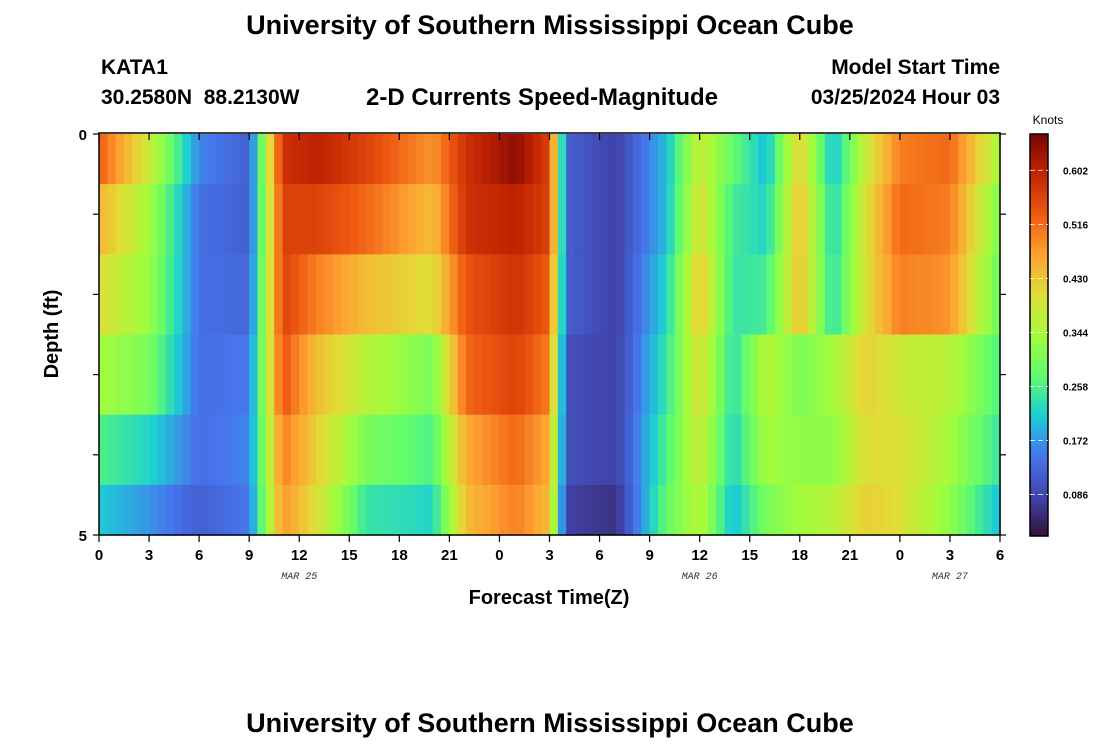 The width and height of the screenshot is (1100, 750). I want to click on x-date-label: MAR 27, so click(950, 577).